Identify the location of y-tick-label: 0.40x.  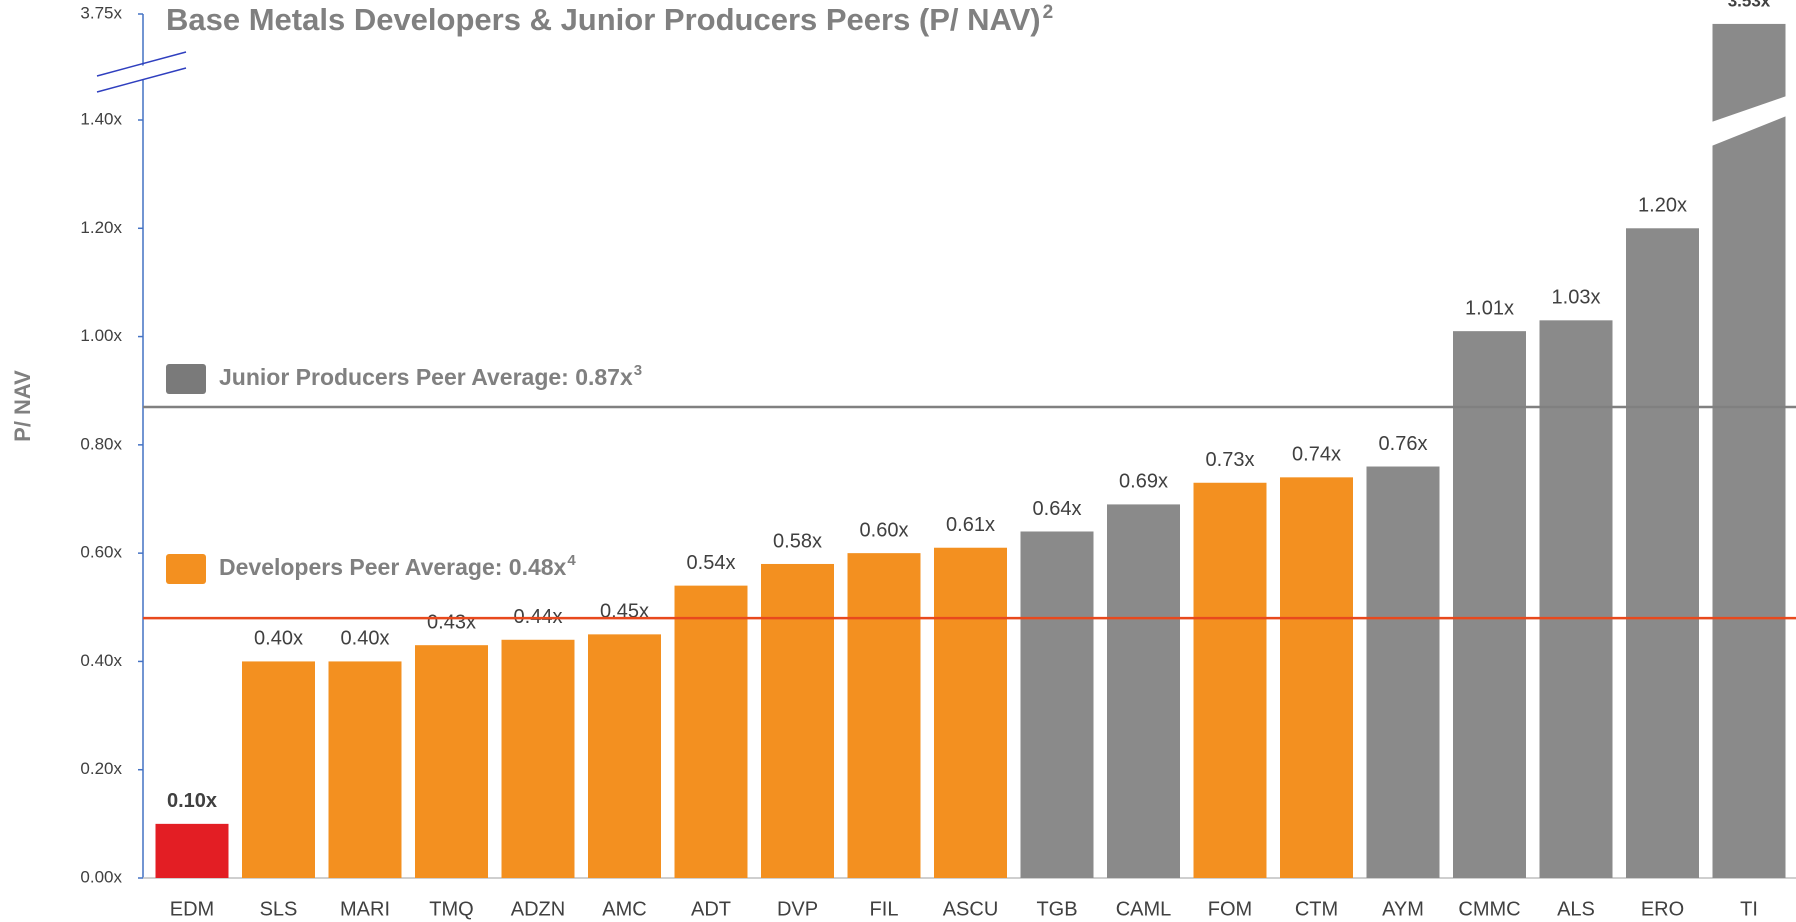
(101, 660).